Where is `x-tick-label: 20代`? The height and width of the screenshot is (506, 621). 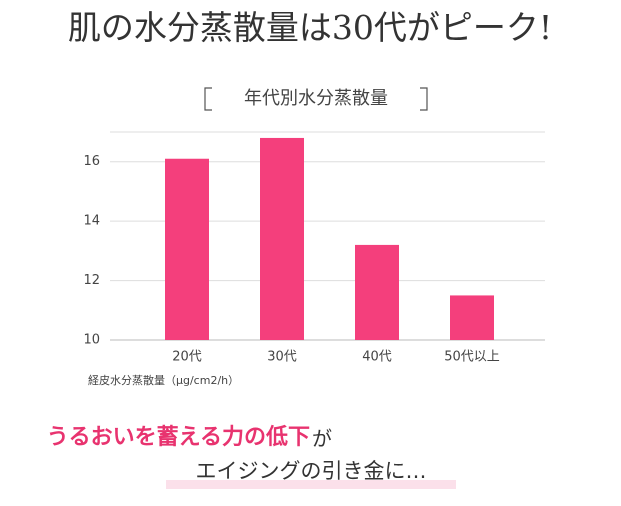 x-tick-label: 20代 is located at coordinates (187, 357).